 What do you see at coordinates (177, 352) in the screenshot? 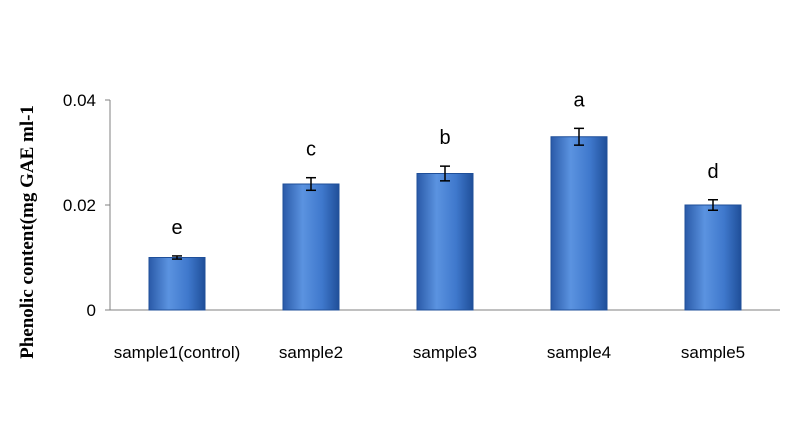
I see `x-tick-label: sample1(control)` at bounding box center [177, 352].